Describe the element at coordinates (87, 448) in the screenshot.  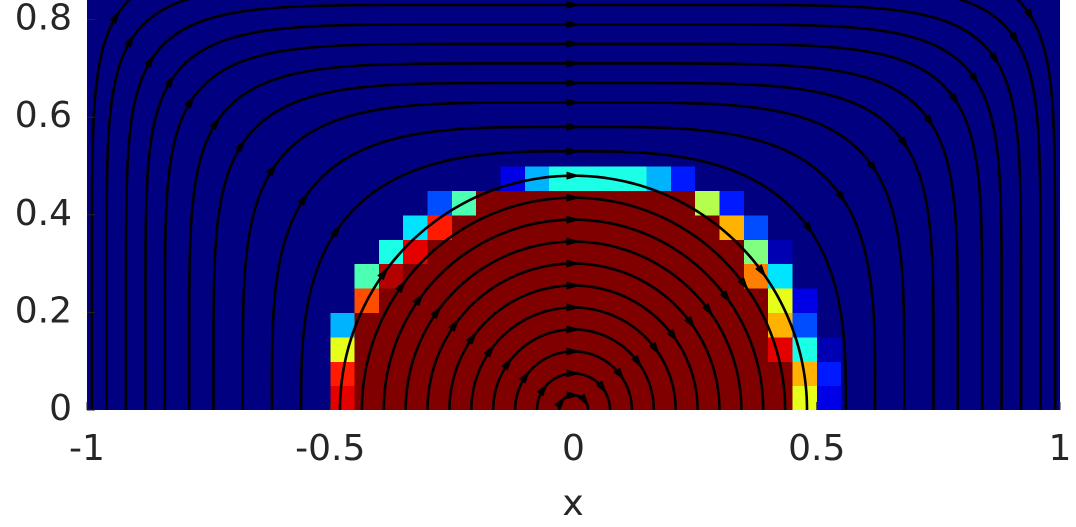
I see `x-tick-label: -1` at that location.